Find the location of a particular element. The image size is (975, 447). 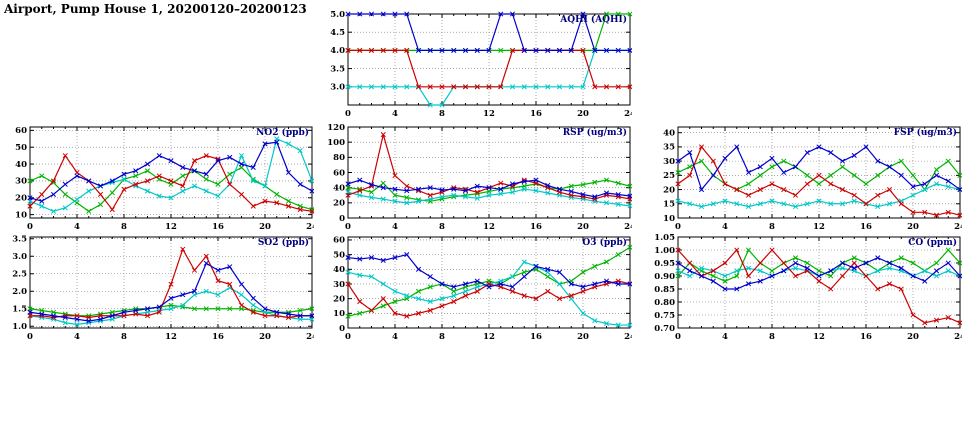

svg-text: 1.05 is located at coordinates (664, 238).